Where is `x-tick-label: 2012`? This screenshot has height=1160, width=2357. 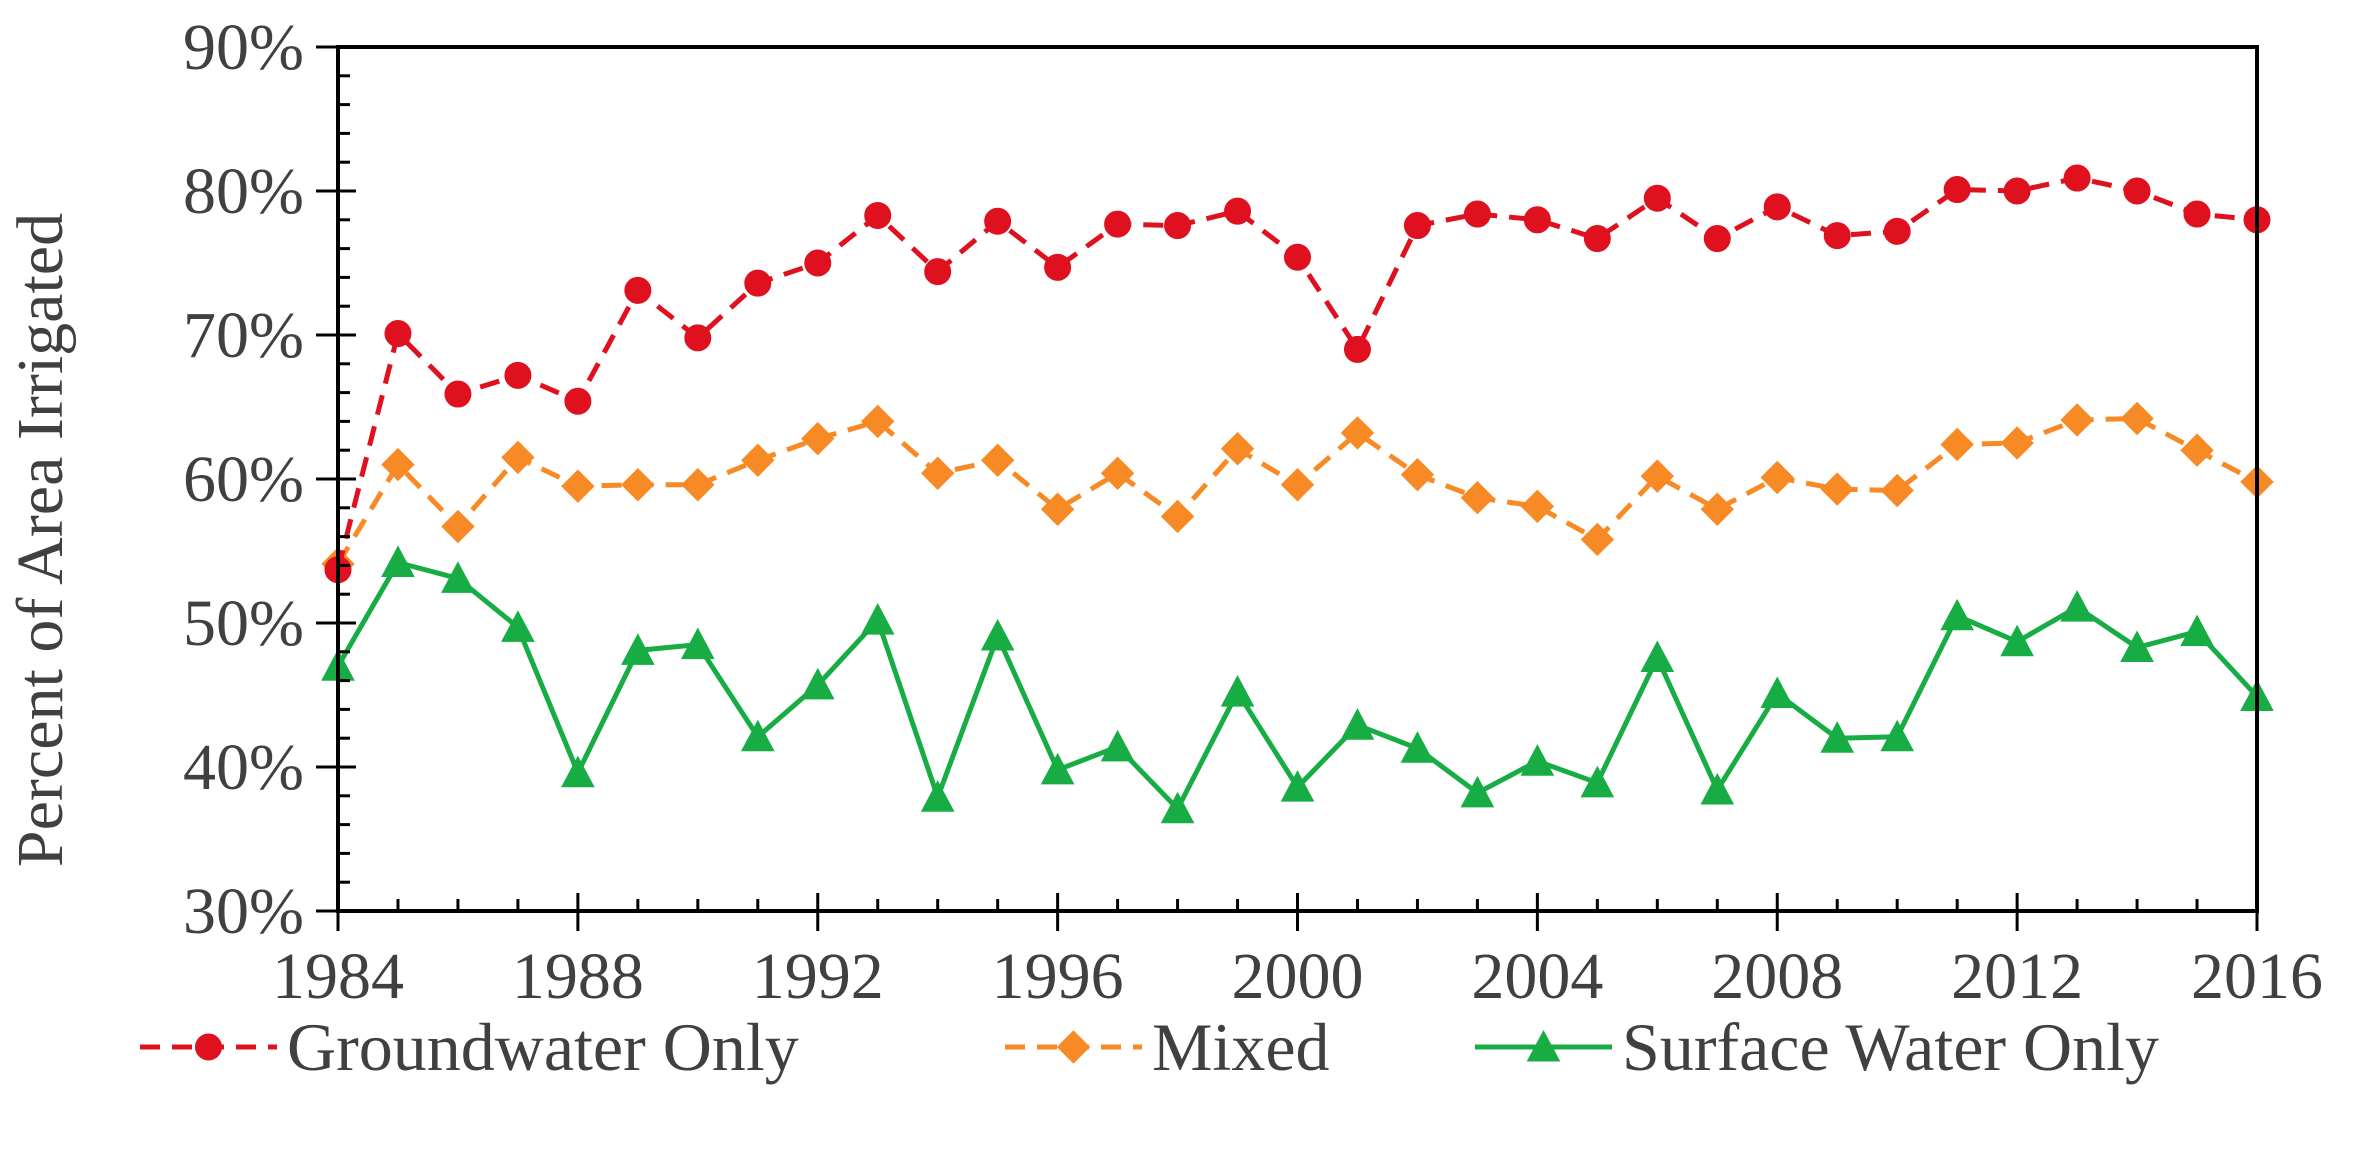 x-tick-label: 2012 is located at coordinates (2017, 976).